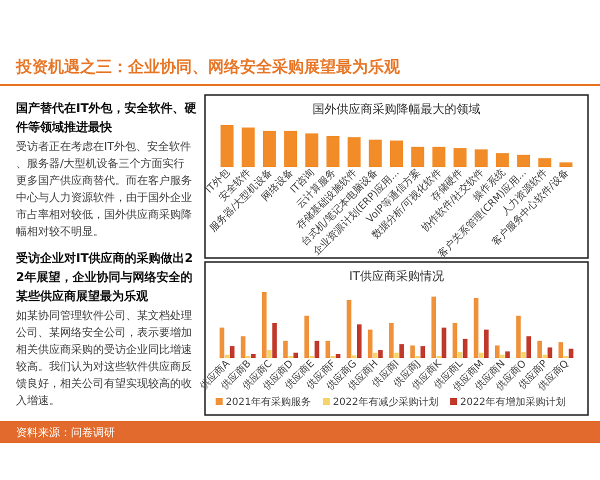 Image resolution: width=600 pixels, height=480 pixels. Describe the element at coordinates (104, 277) in the screenshot. I see `text: 受访企业对IT供应商的采购做出22年展望，企业协同与网络安全的某些供应商展望最为乐观` at that location.